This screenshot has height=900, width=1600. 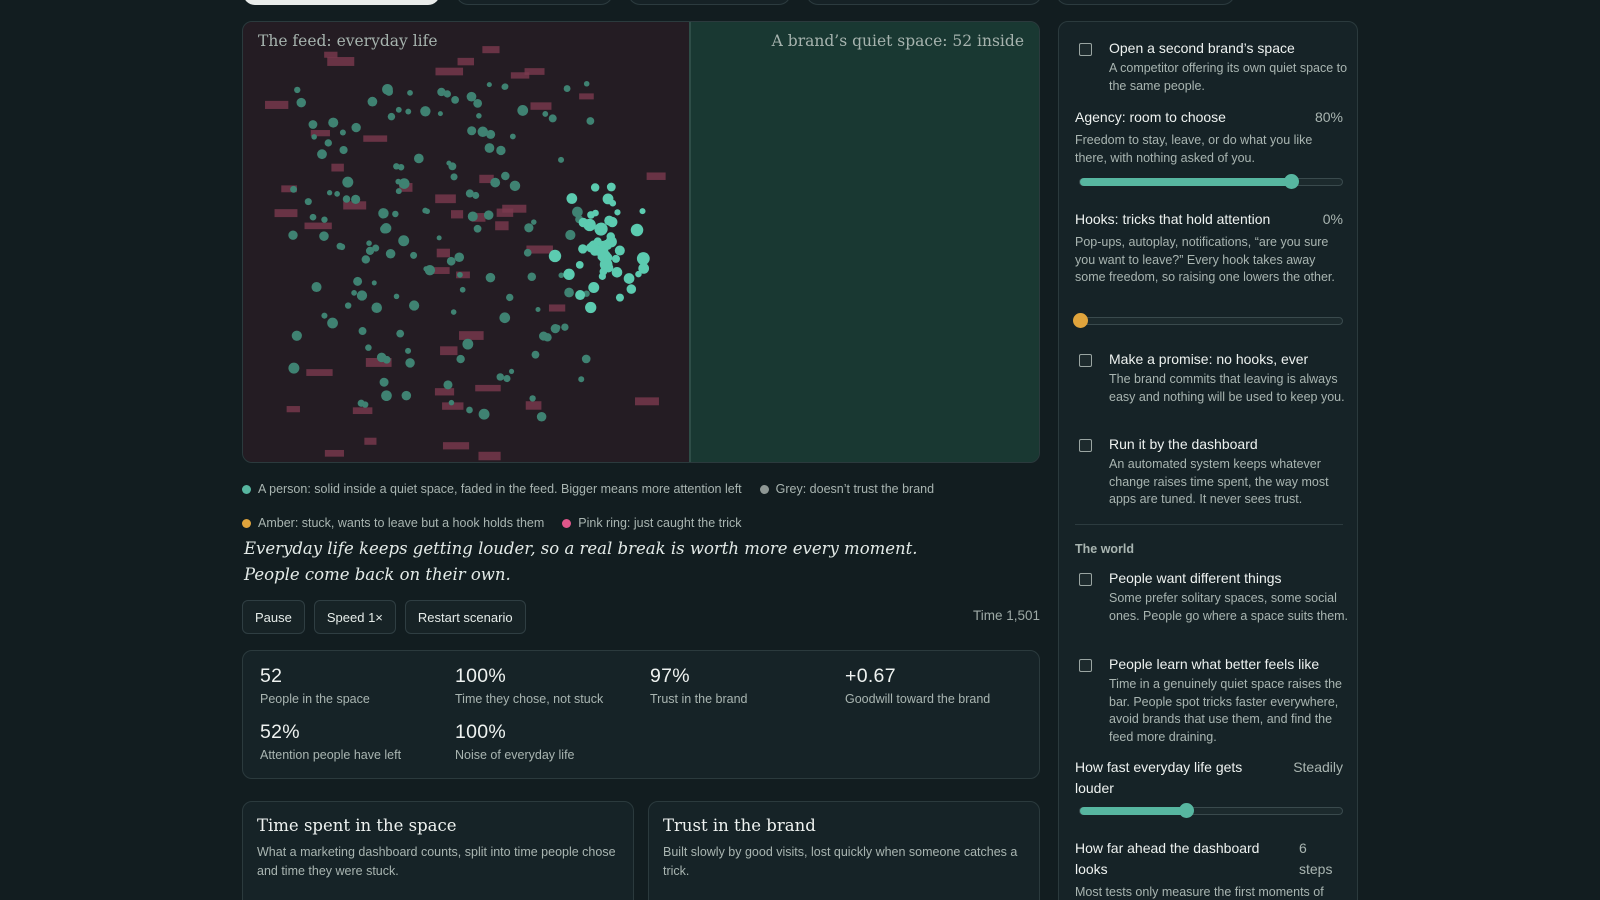 What do you see at coordinates (1208, 320) in the screenshot?
I see `hooks-slider` at bounding box center [1208, 320].